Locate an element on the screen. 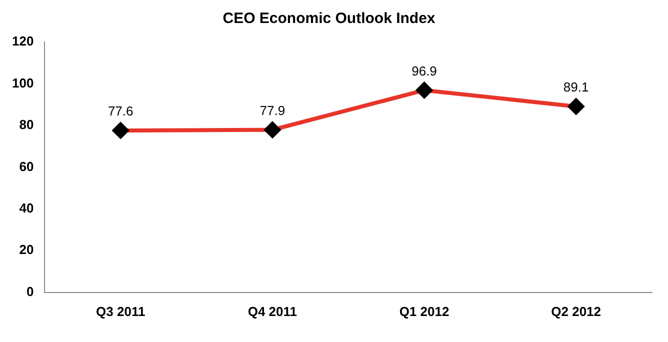 This screenshot has width=668, height=342. x-tick-label: Q2 2012 is located at coordinates (576, 311).